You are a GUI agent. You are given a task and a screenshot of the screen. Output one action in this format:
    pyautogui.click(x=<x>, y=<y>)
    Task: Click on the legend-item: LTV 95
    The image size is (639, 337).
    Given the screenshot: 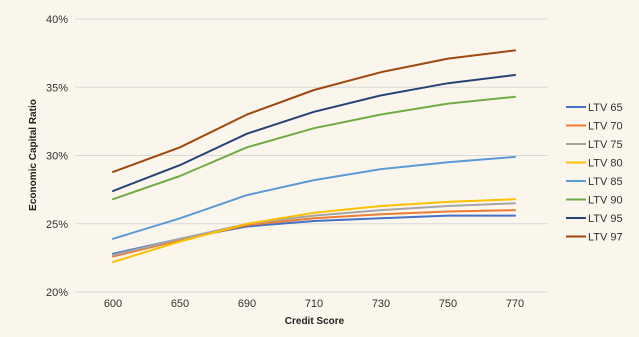 What is the action you would take?
    pyautogui.click(x=594, y=219)
    